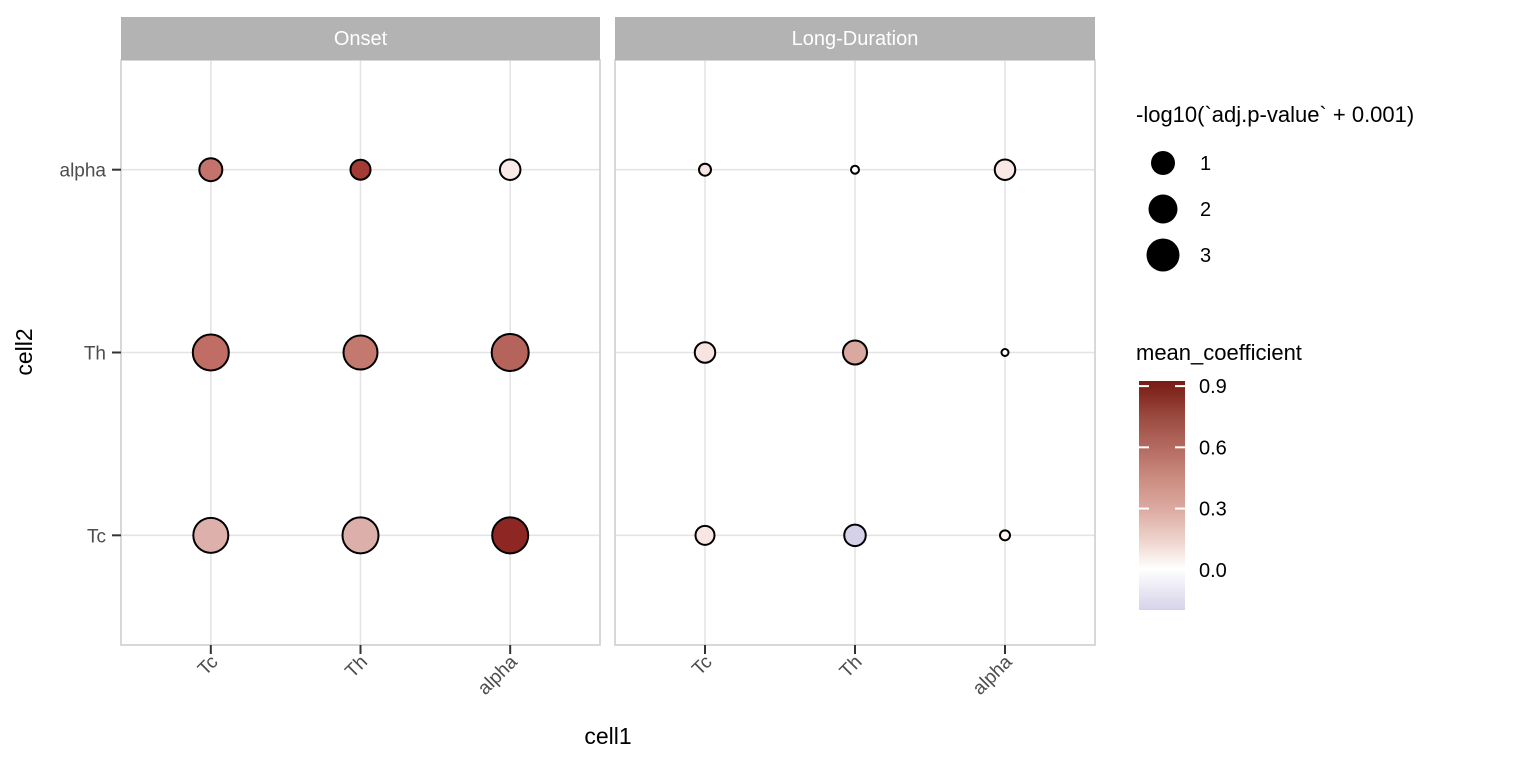 Image resolution: width=1536 pixels, height=768 pixels. I want to click on size-legend-value: 3, so click(1205, 256).